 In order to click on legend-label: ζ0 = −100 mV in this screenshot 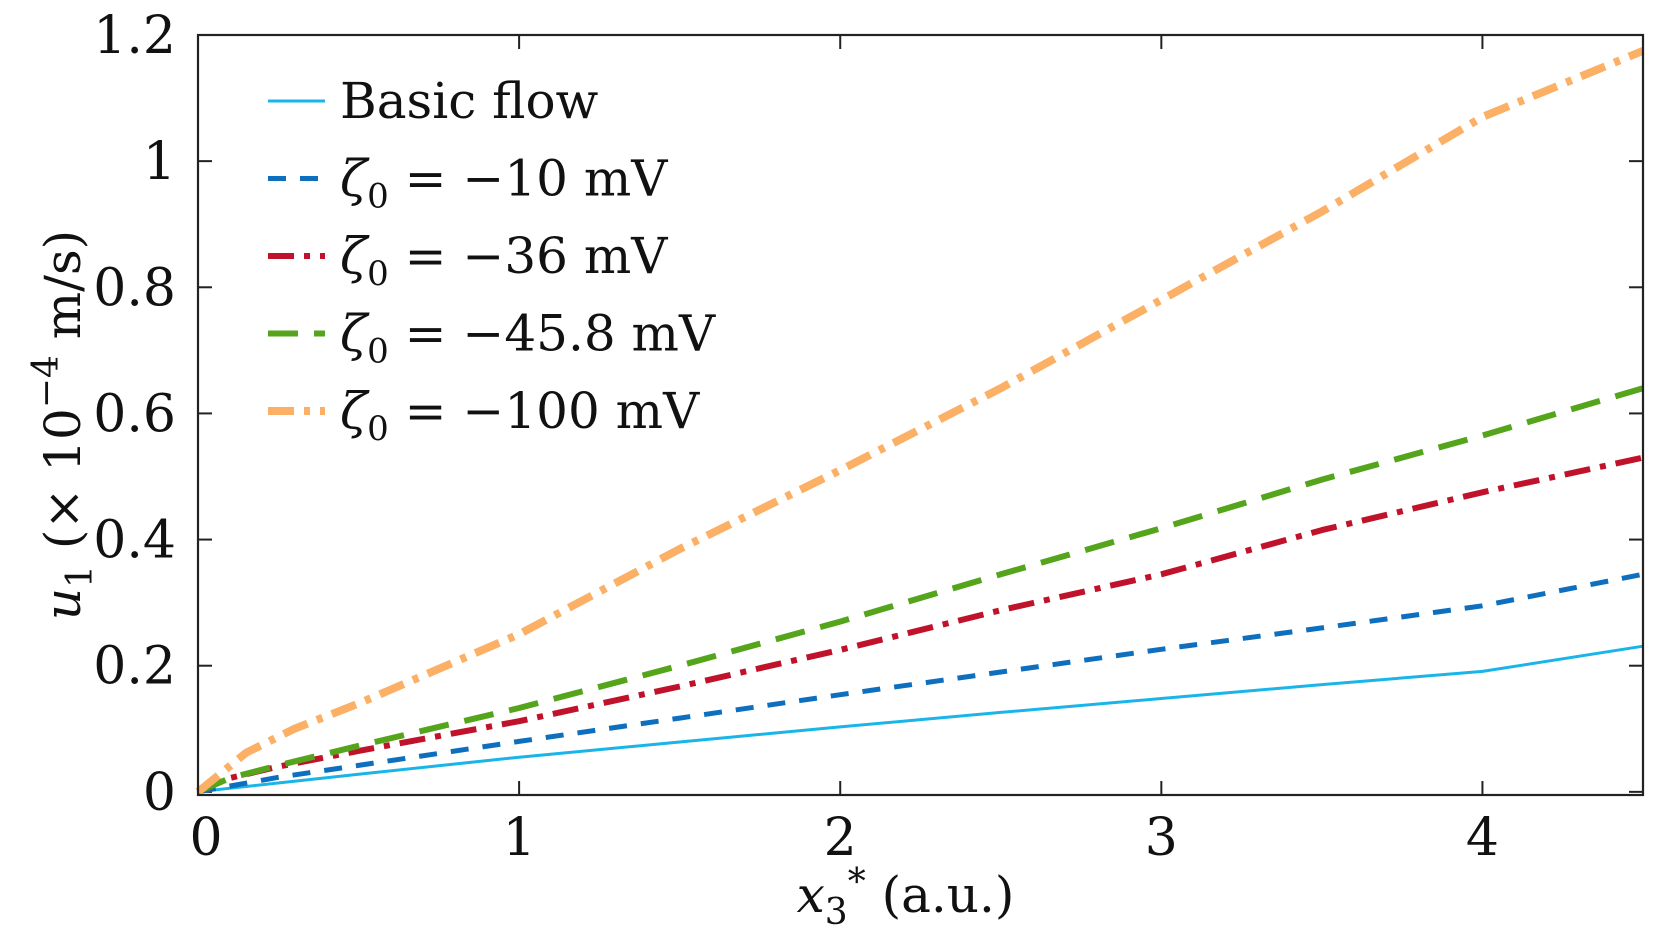, I will do `click(520, 415)`.